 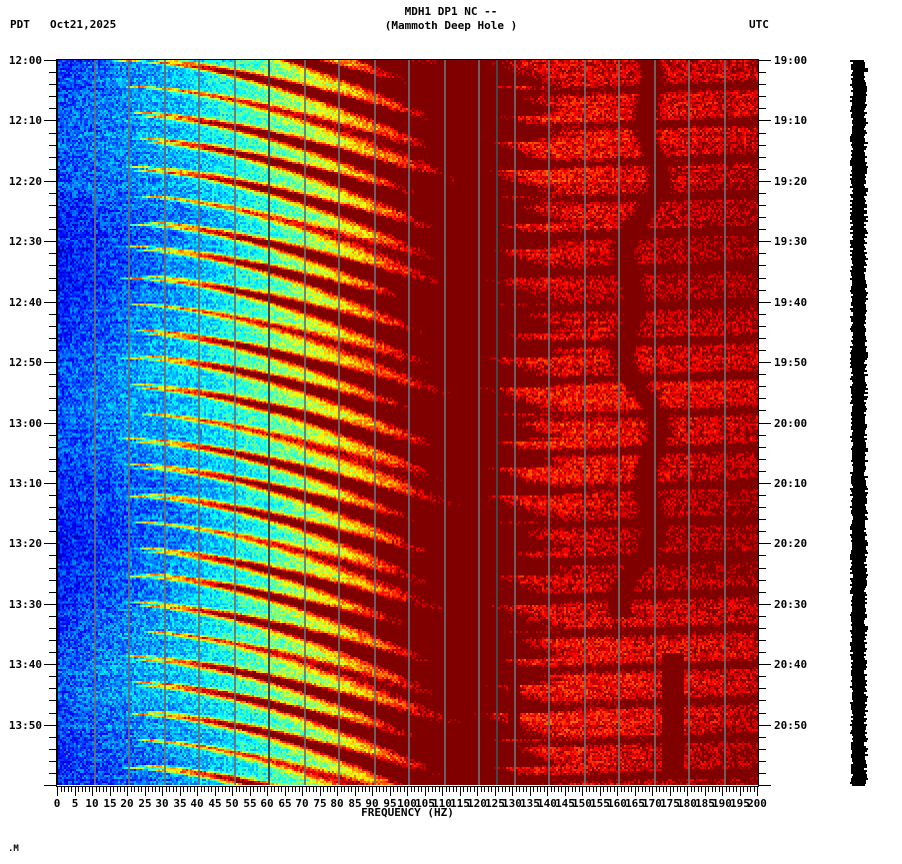 What do you see at coordinates (407, 812) in the screenshot?
I see `frequency-axis-title: FREQUENCY (HZ)` at bounding box center [407, 812].